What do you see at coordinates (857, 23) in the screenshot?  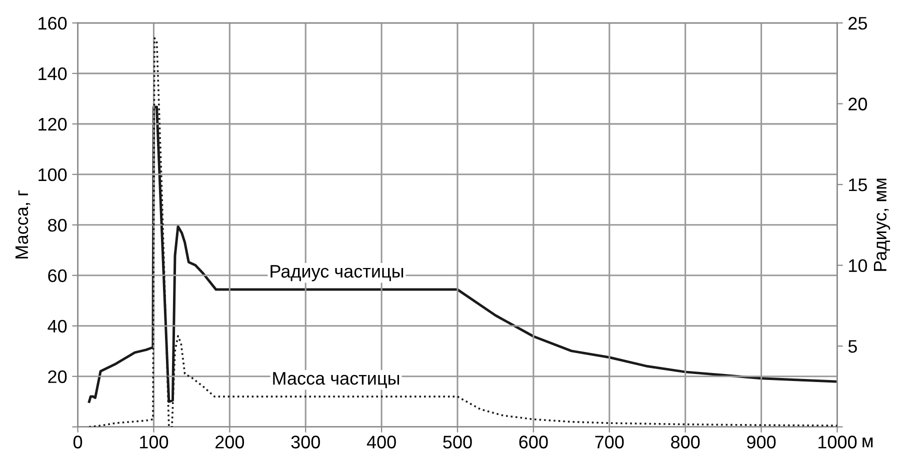 I see `y2-tick-label: 25` at bounding box center [857, 23].